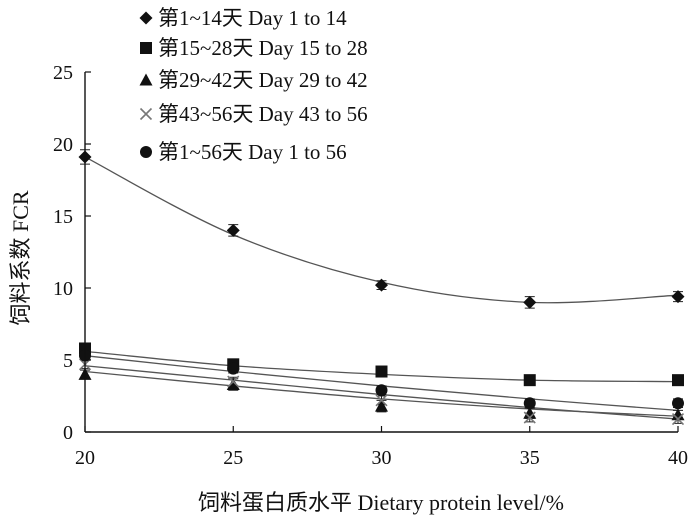  I want to click on y-axis-title: 饲料系数 FCR, so click(20, 257).